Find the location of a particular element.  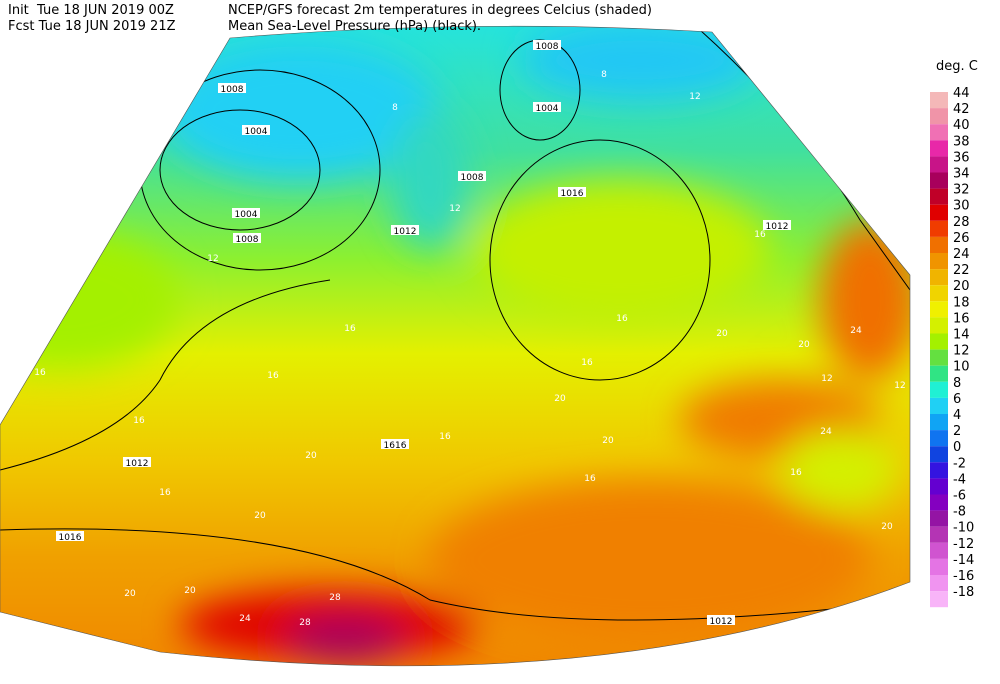

legend-label: 10 is located at coordinates (961, 367).